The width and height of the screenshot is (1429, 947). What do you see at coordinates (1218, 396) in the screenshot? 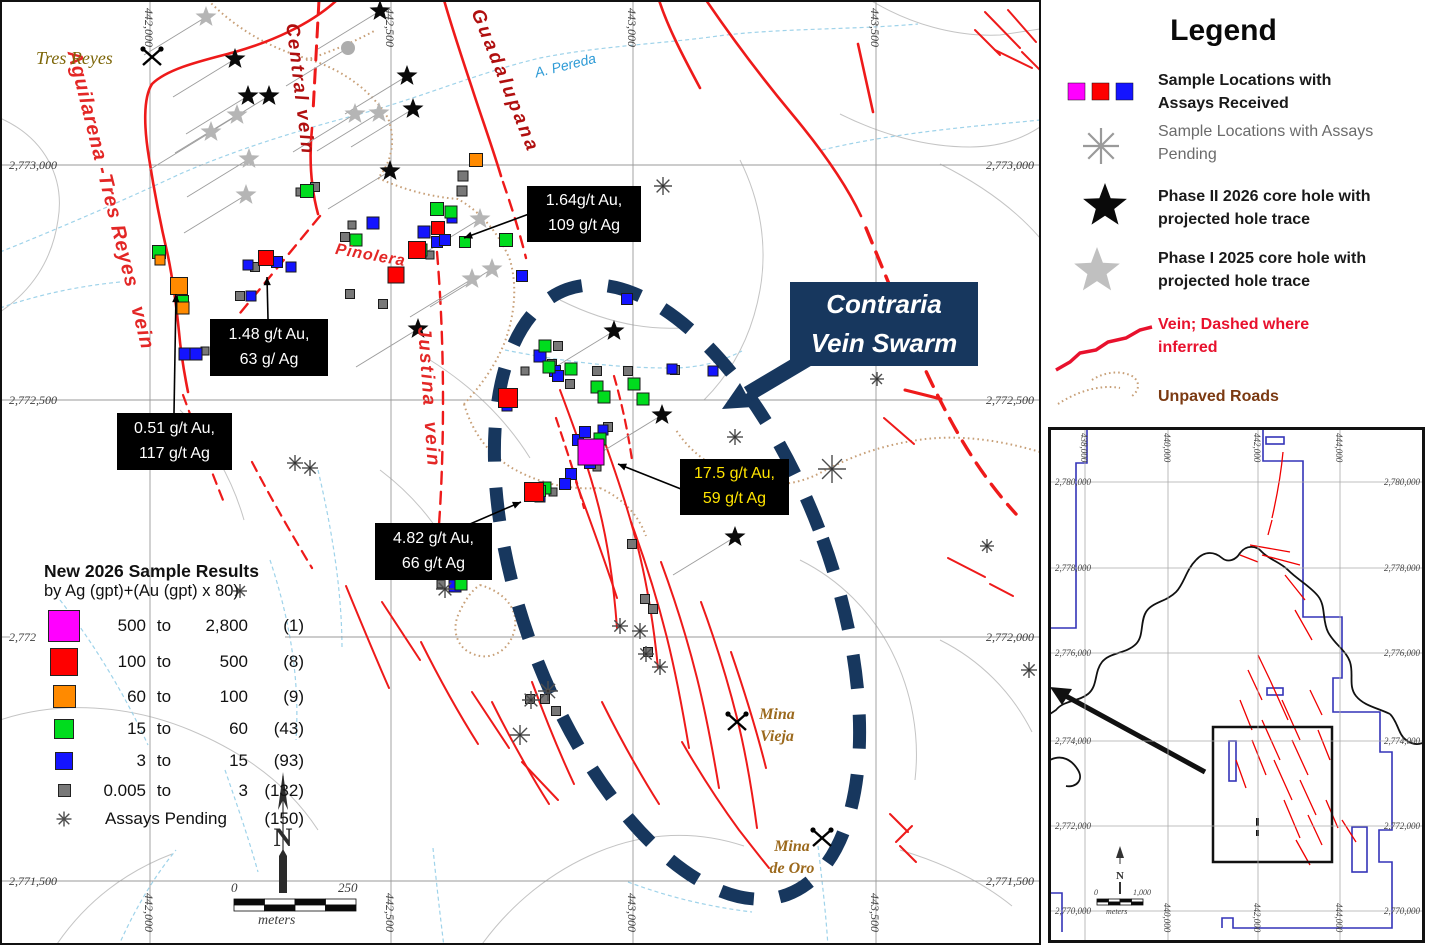
I see `legend-item-unpaved-roads: Unpaved Roads` at bounding box center [1218, 396].